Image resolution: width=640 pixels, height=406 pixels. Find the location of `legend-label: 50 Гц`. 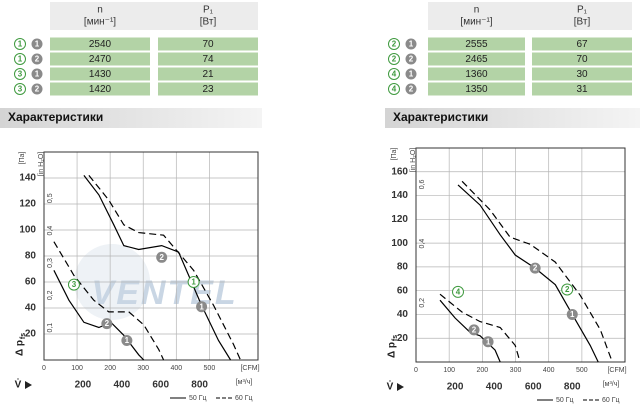

legend-label: 50 Гц is located at coordinates (565, 400).